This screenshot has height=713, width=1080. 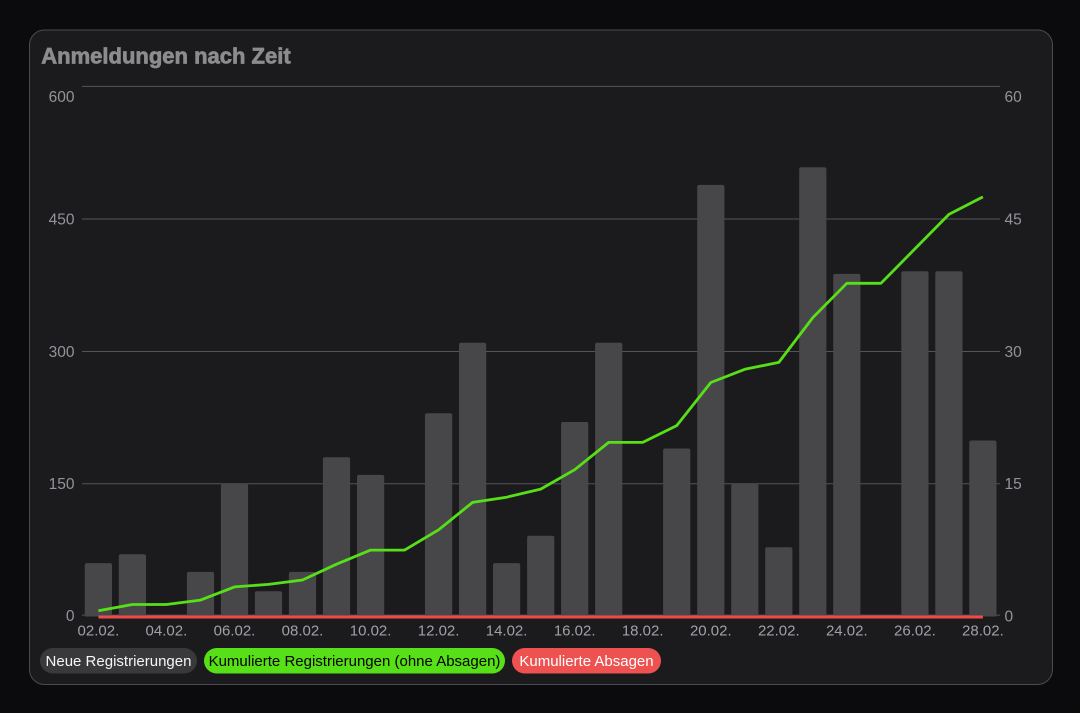 What do you see at coordinates (62, 97) in the screenshot?
I see `svg-text: 600` at bounding box center [62, 97].